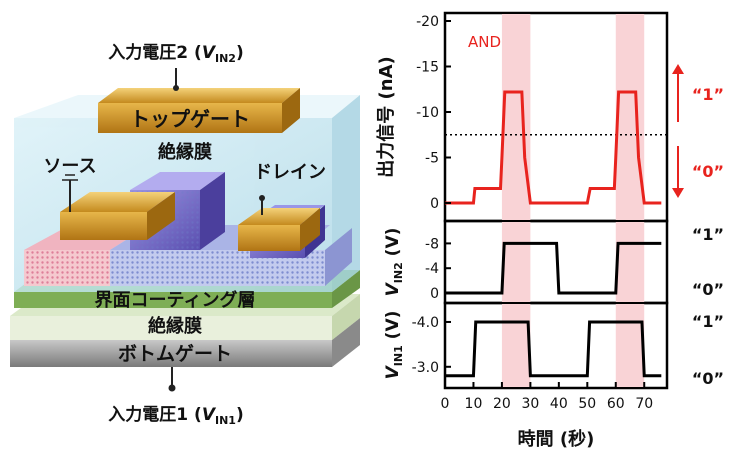 The width and height of the screenshot is (732, 463). Describe the element at coordinates (432, 244) in the screenshot. I see `y-tick-label: -8` at that location.